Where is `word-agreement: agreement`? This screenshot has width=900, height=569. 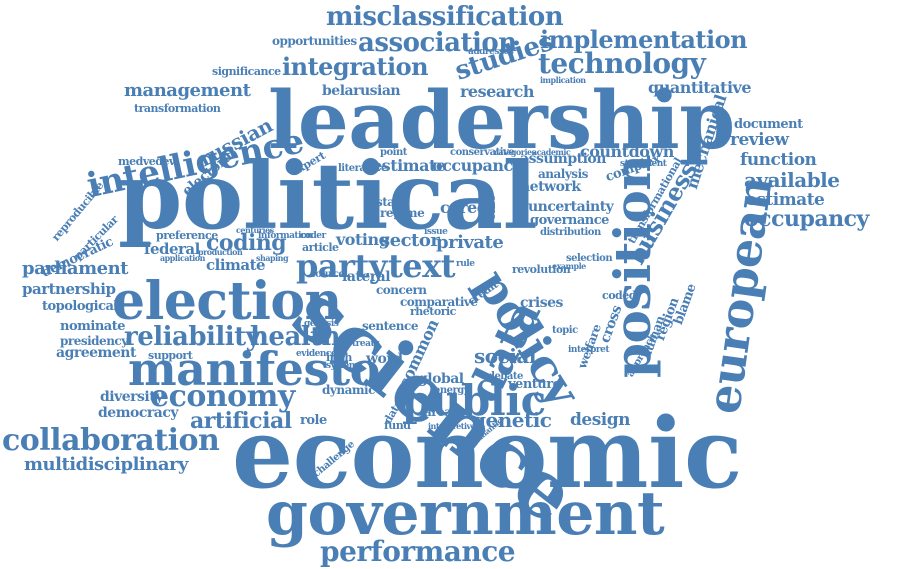
word-agreement: agreement is located at coordinates (96, 353).